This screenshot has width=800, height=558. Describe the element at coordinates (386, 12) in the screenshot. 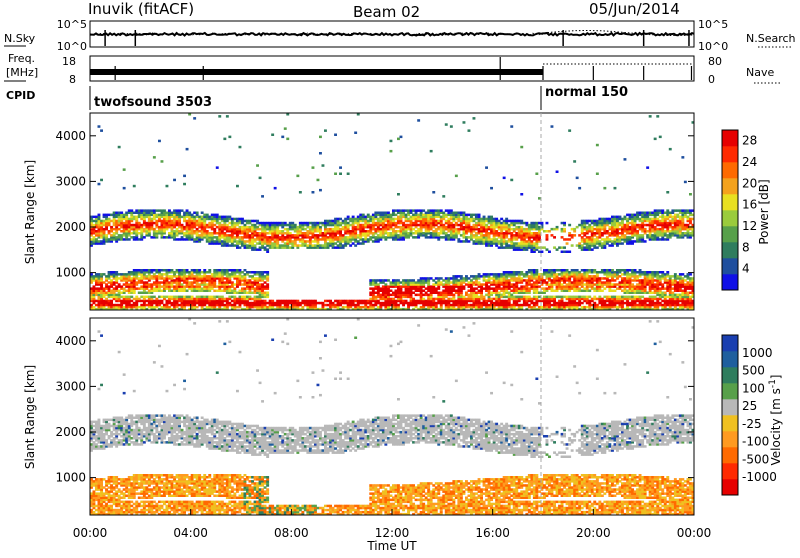

I see `beam-title: Beam 02` at that location.